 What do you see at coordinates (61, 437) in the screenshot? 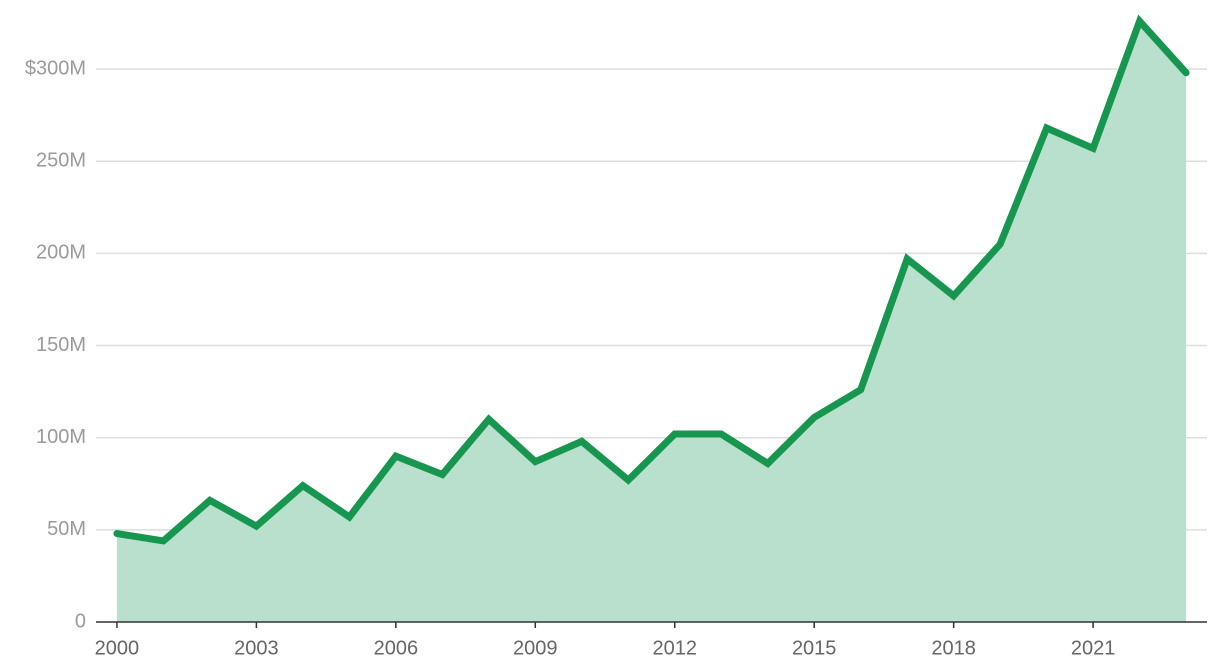
I see `y-tick-label: 100M` at bounding box center [61, 437].